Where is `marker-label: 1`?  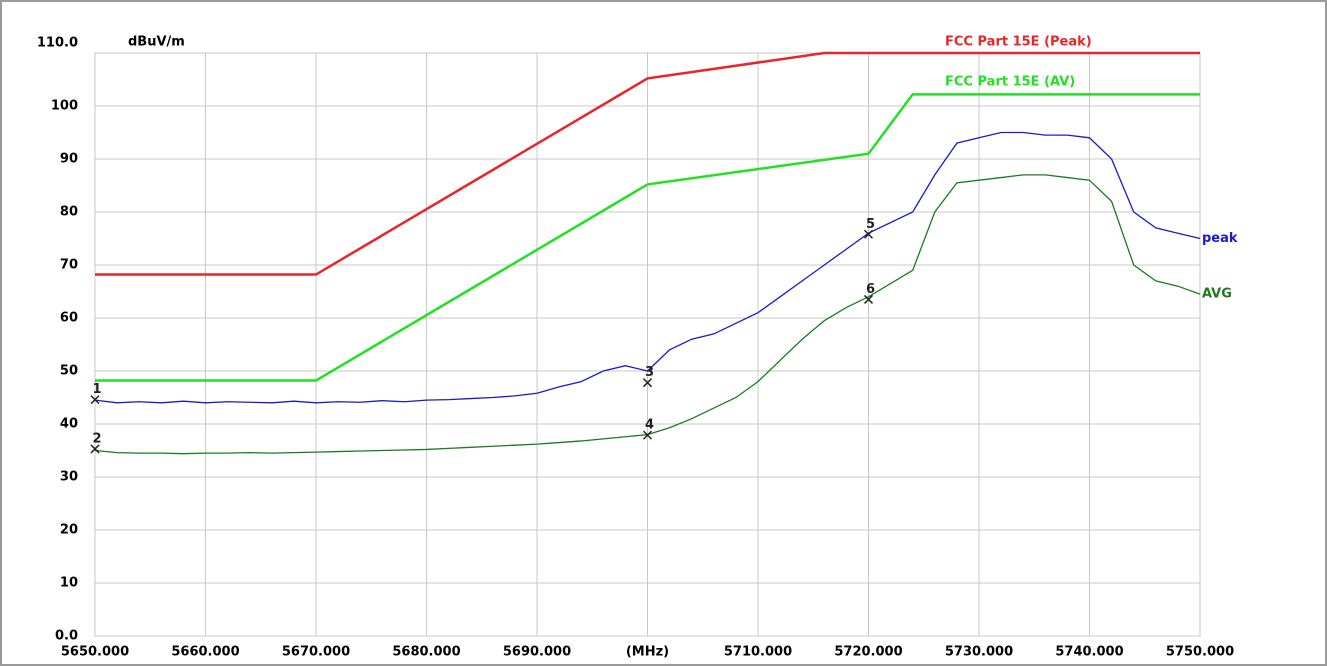 marker-label: 1 is located at coordinates (96, 389).